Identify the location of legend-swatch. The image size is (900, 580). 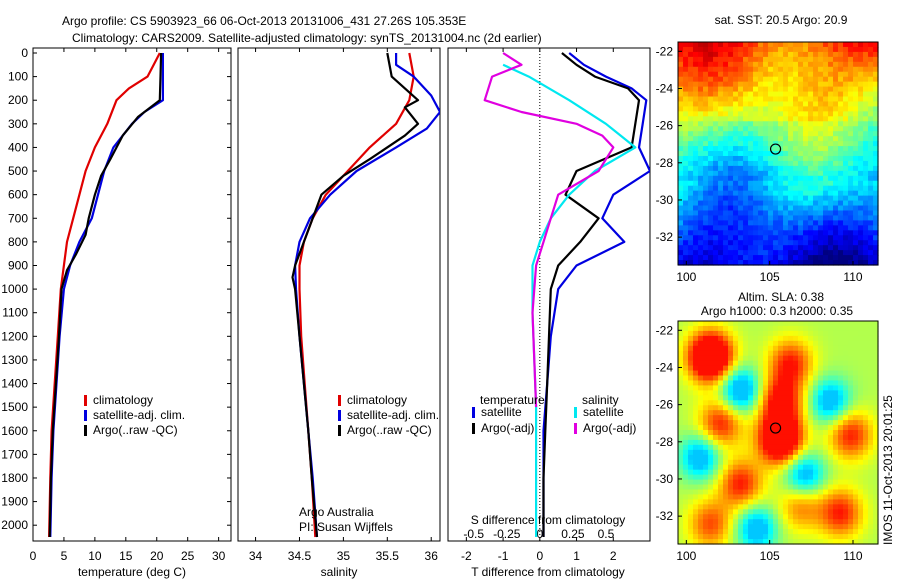
(85, 415).